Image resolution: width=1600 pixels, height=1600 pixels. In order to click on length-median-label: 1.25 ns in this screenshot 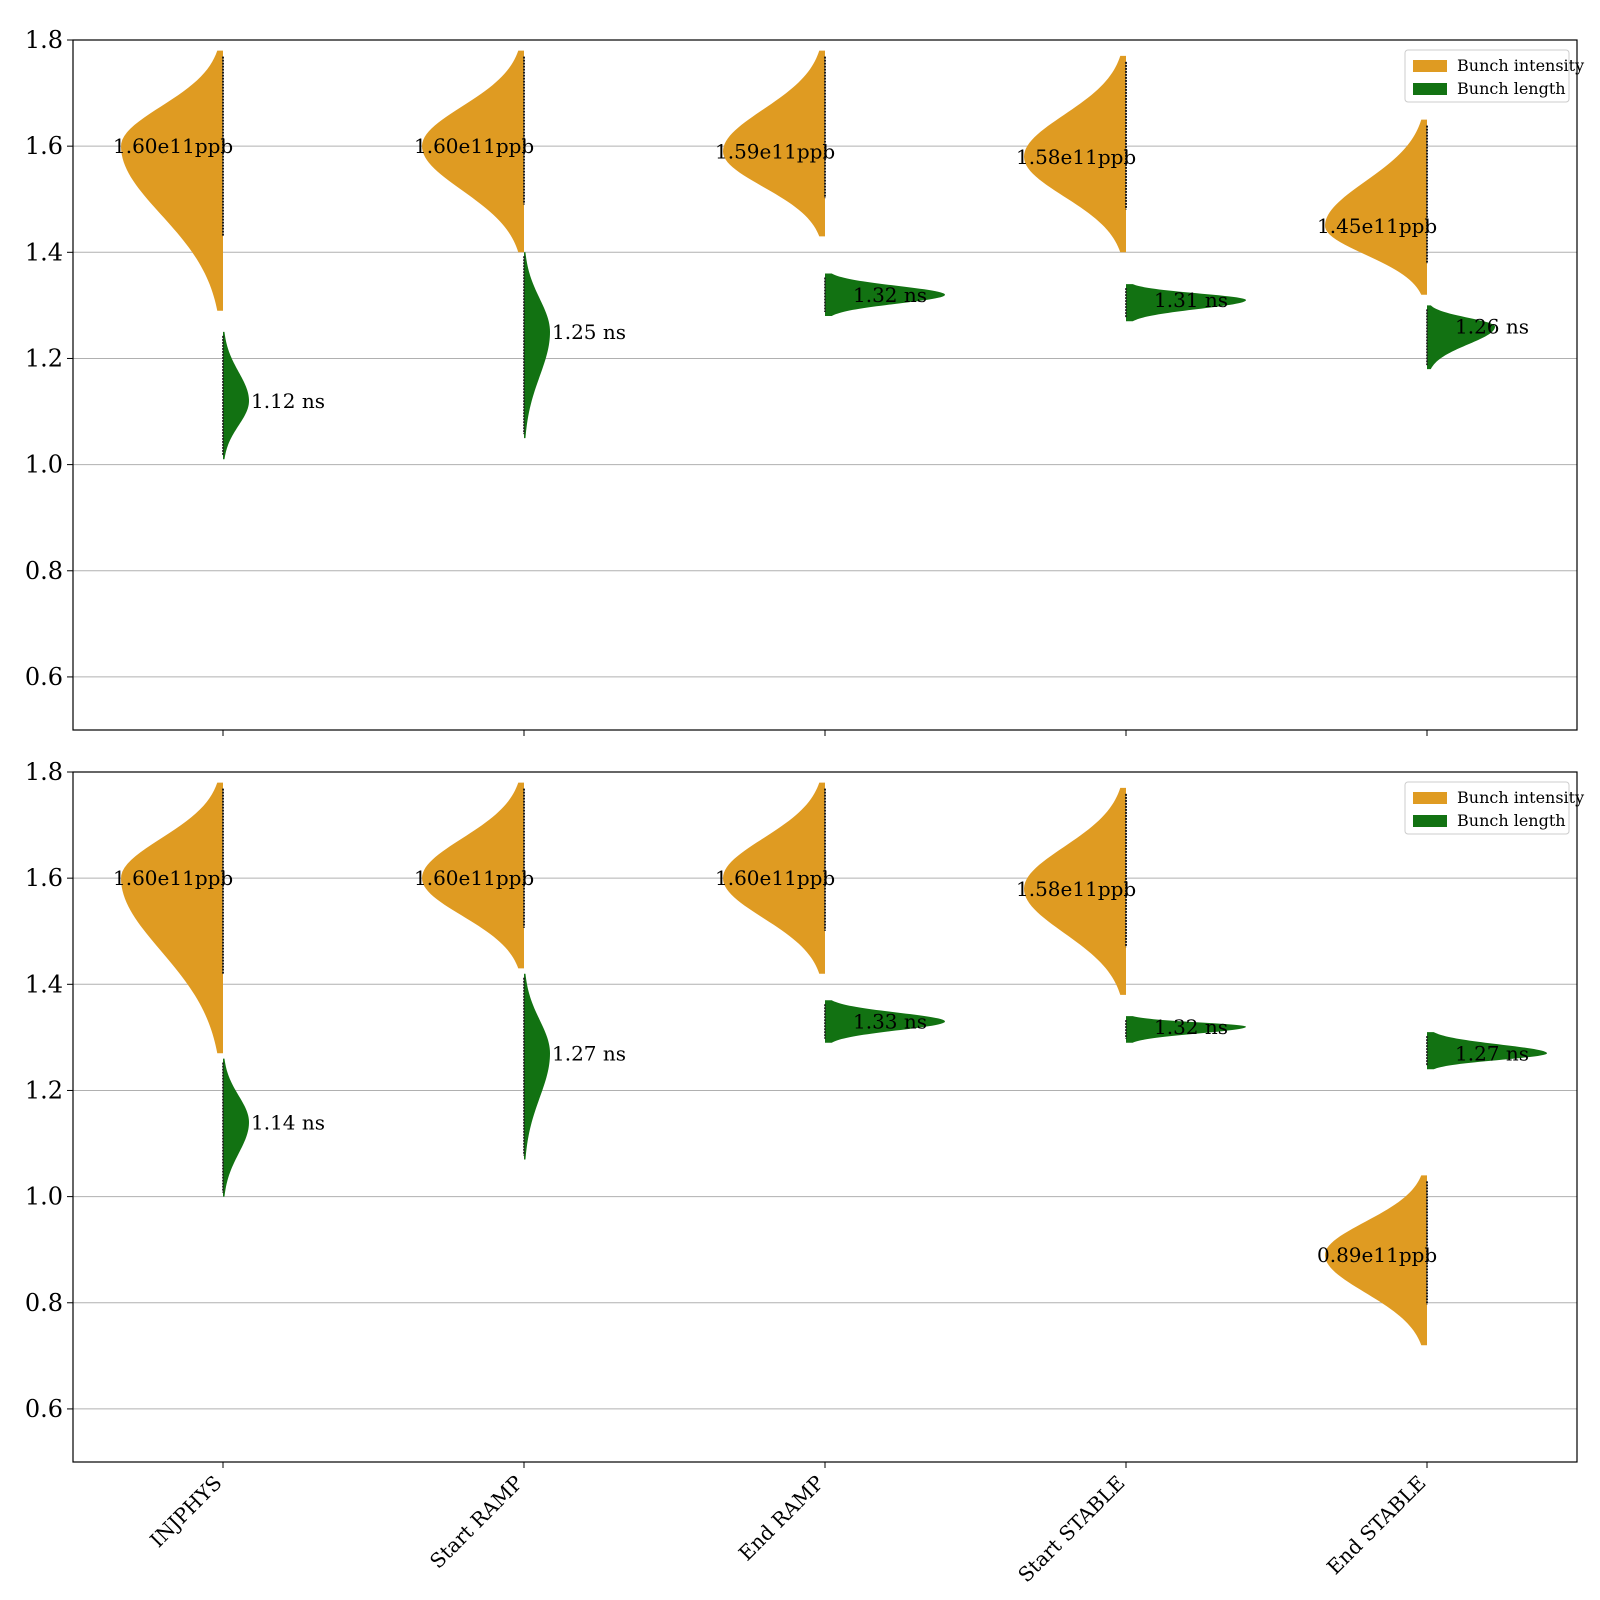, I will do `click(589, 332)`.